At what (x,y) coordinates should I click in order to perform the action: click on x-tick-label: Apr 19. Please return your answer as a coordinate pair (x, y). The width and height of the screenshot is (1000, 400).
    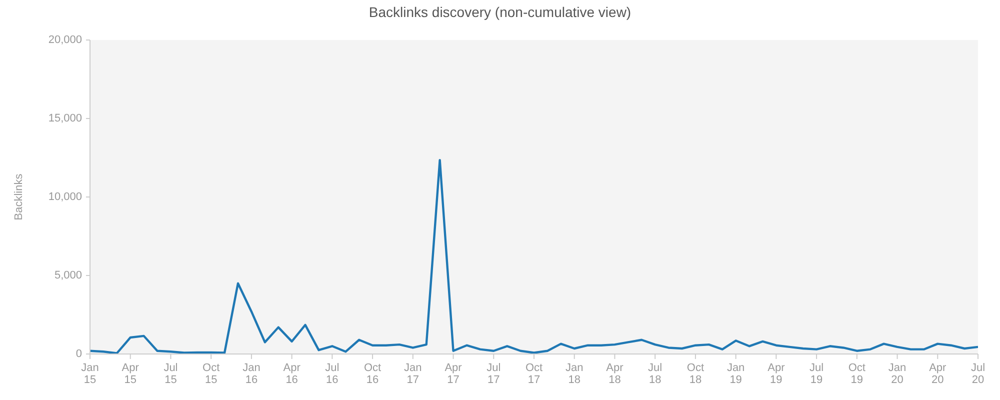
    Looking at the image, I should click on (777, 374).